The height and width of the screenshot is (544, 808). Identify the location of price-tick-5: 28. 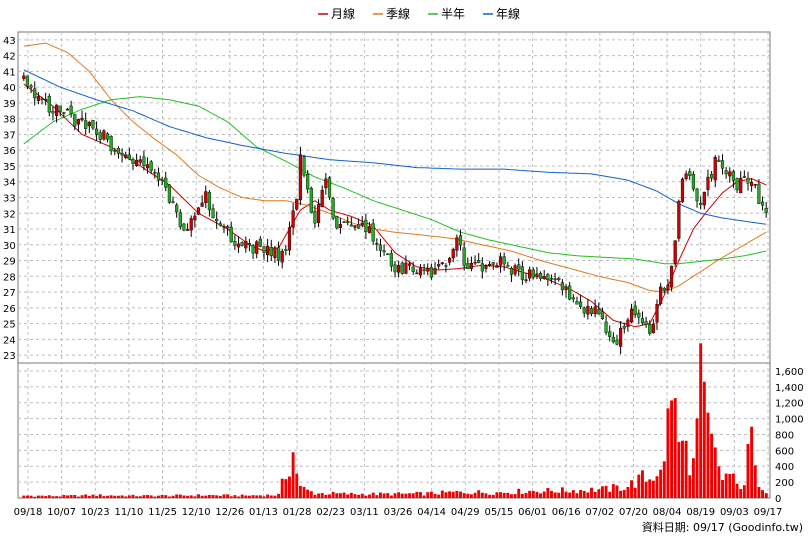
(9, 277).